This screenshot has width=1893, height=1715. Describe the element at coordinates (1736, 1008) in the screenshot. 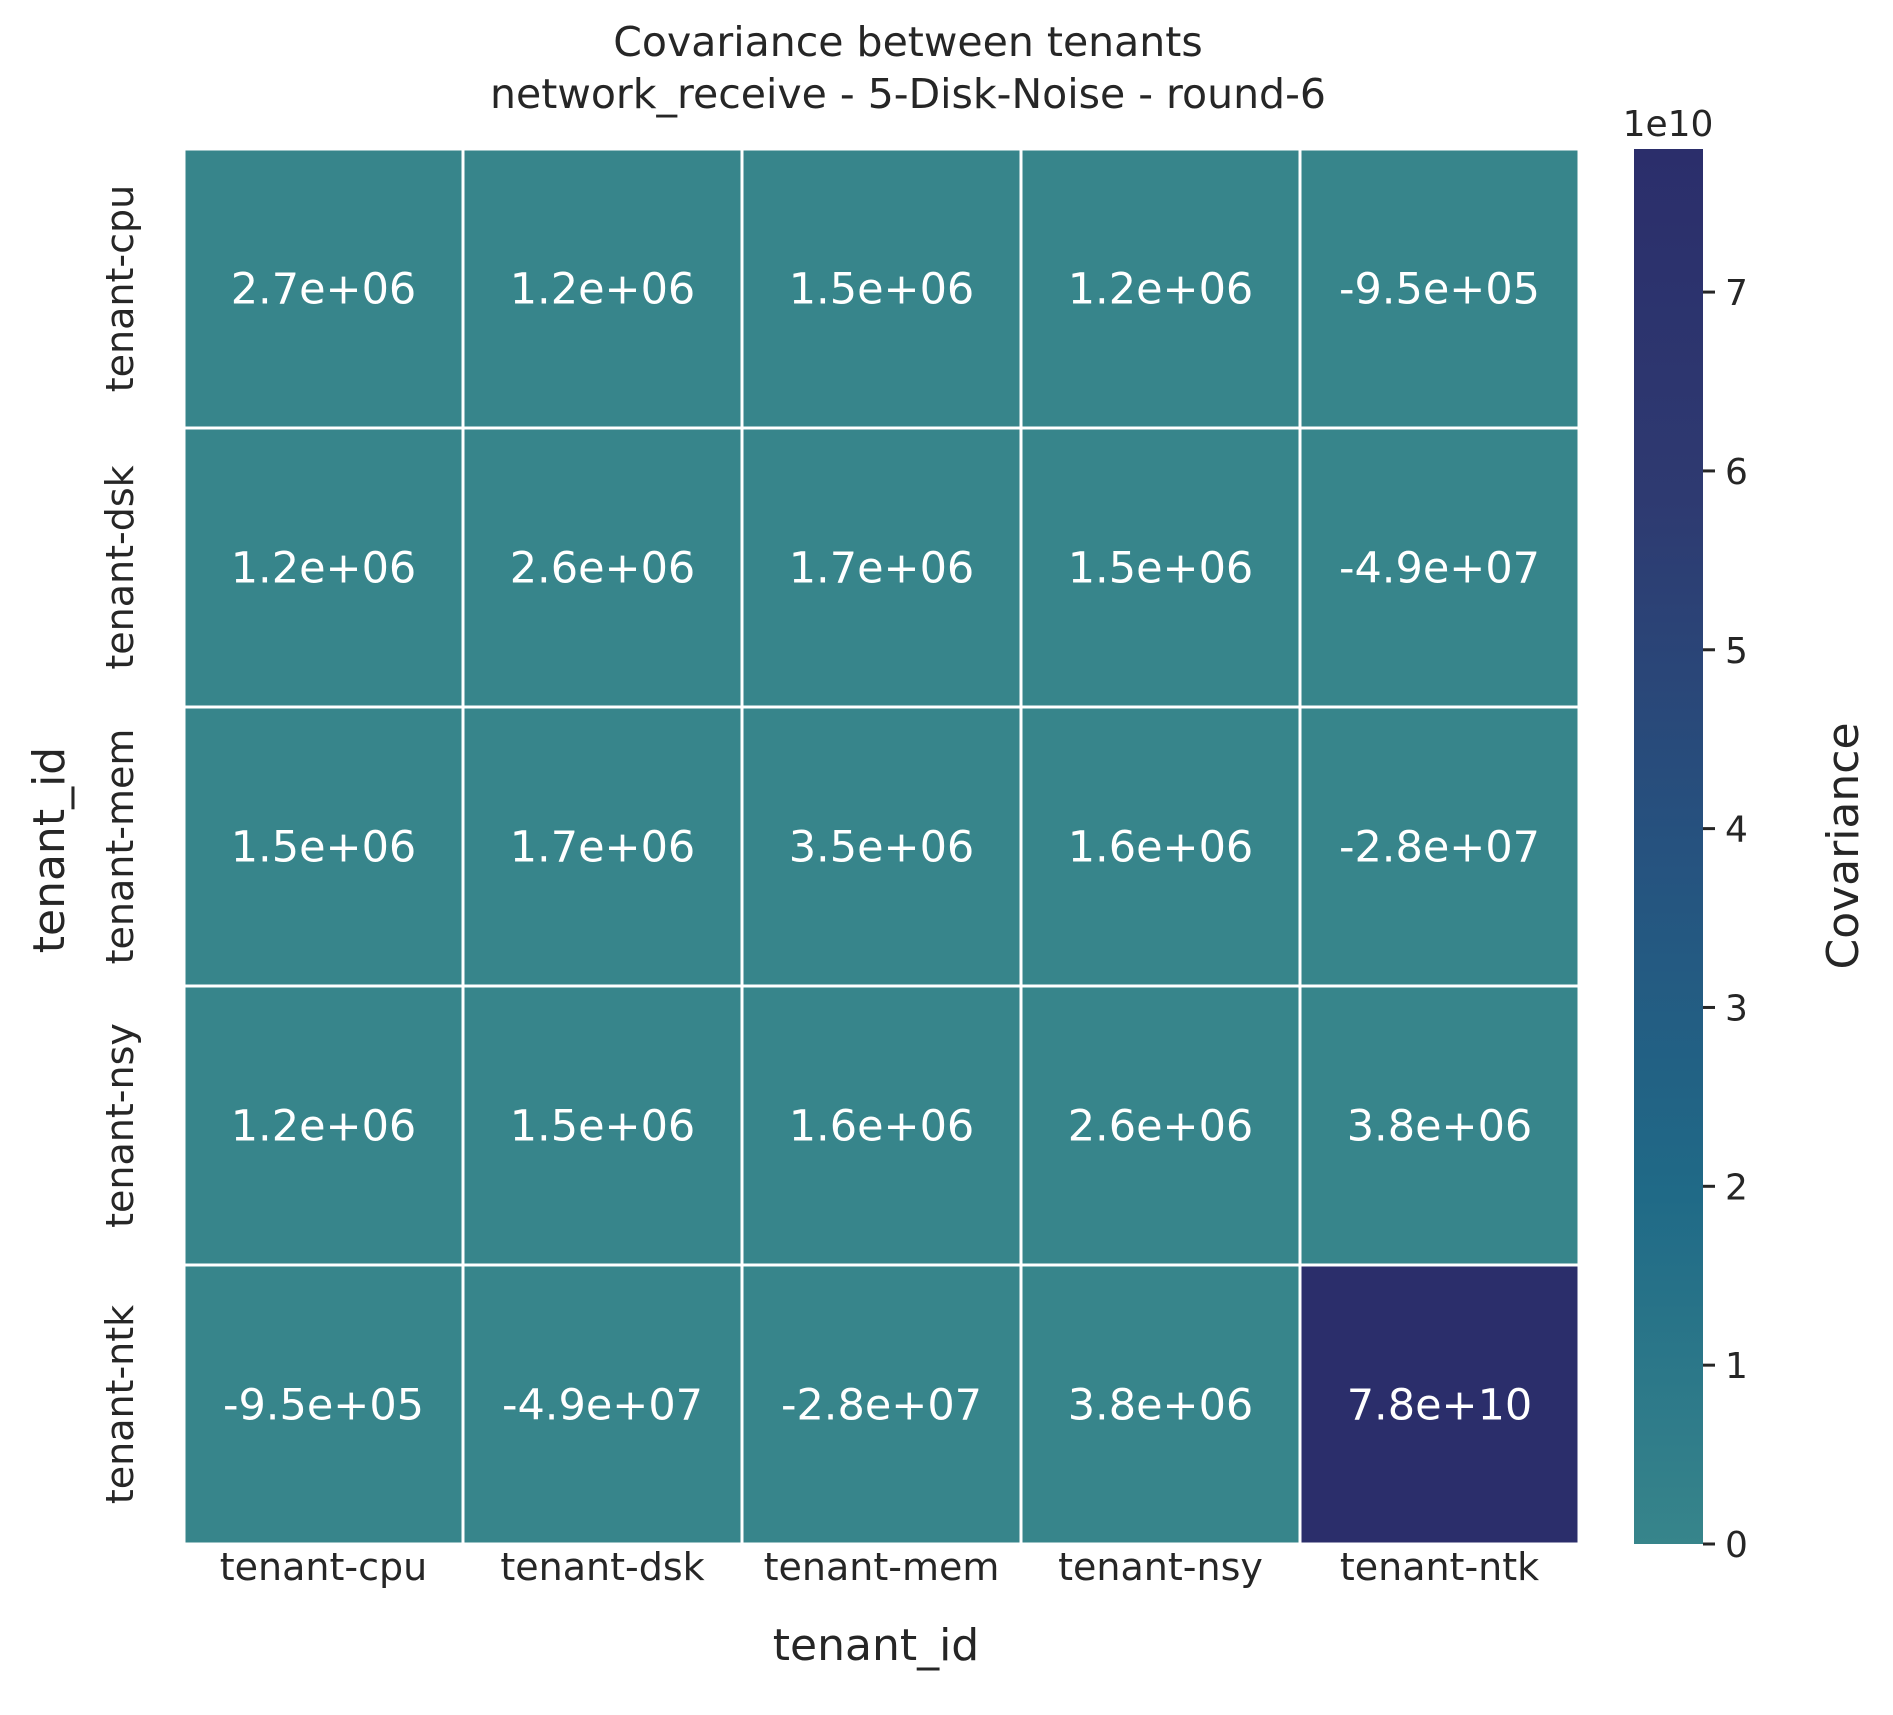

I see `colorbar-tick-label: 3` at that location.